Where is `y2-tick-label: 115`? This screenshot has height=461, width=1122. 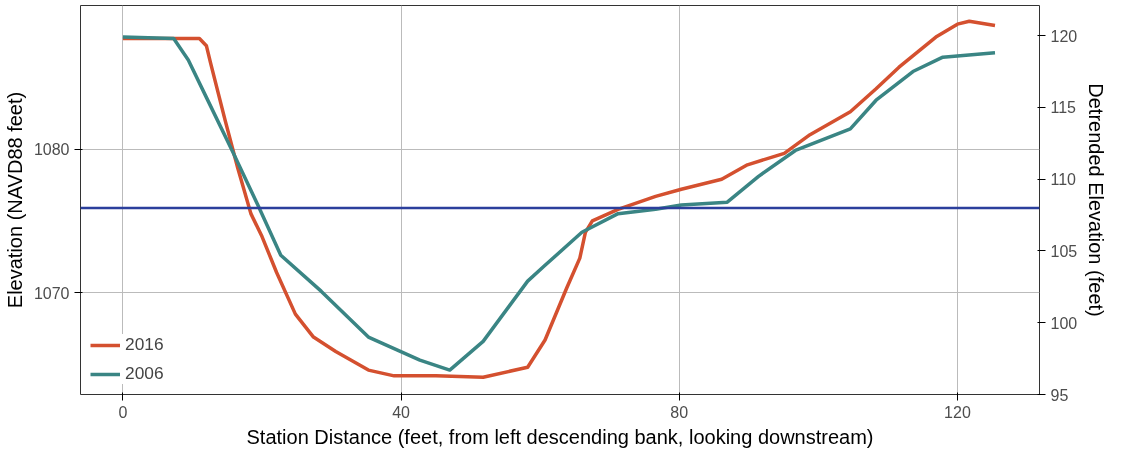
y2-tick-label: 115 is located at coordinates (1063, 108).